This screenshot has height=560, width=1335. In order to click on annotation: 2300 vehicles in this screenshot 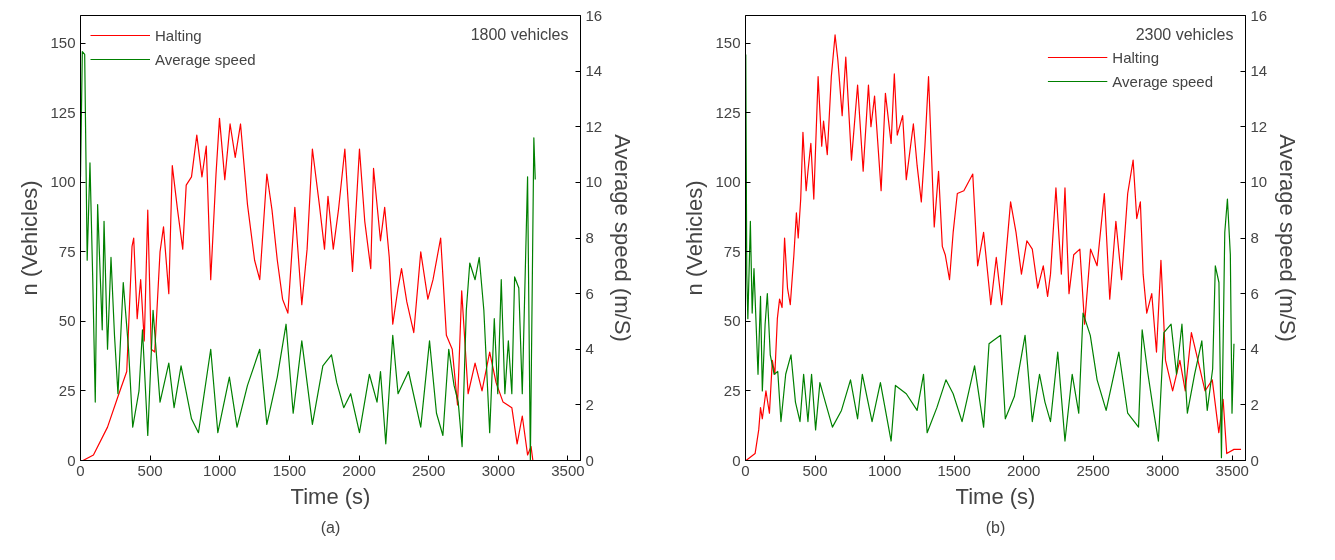, I will do `click(1184, 34)`.